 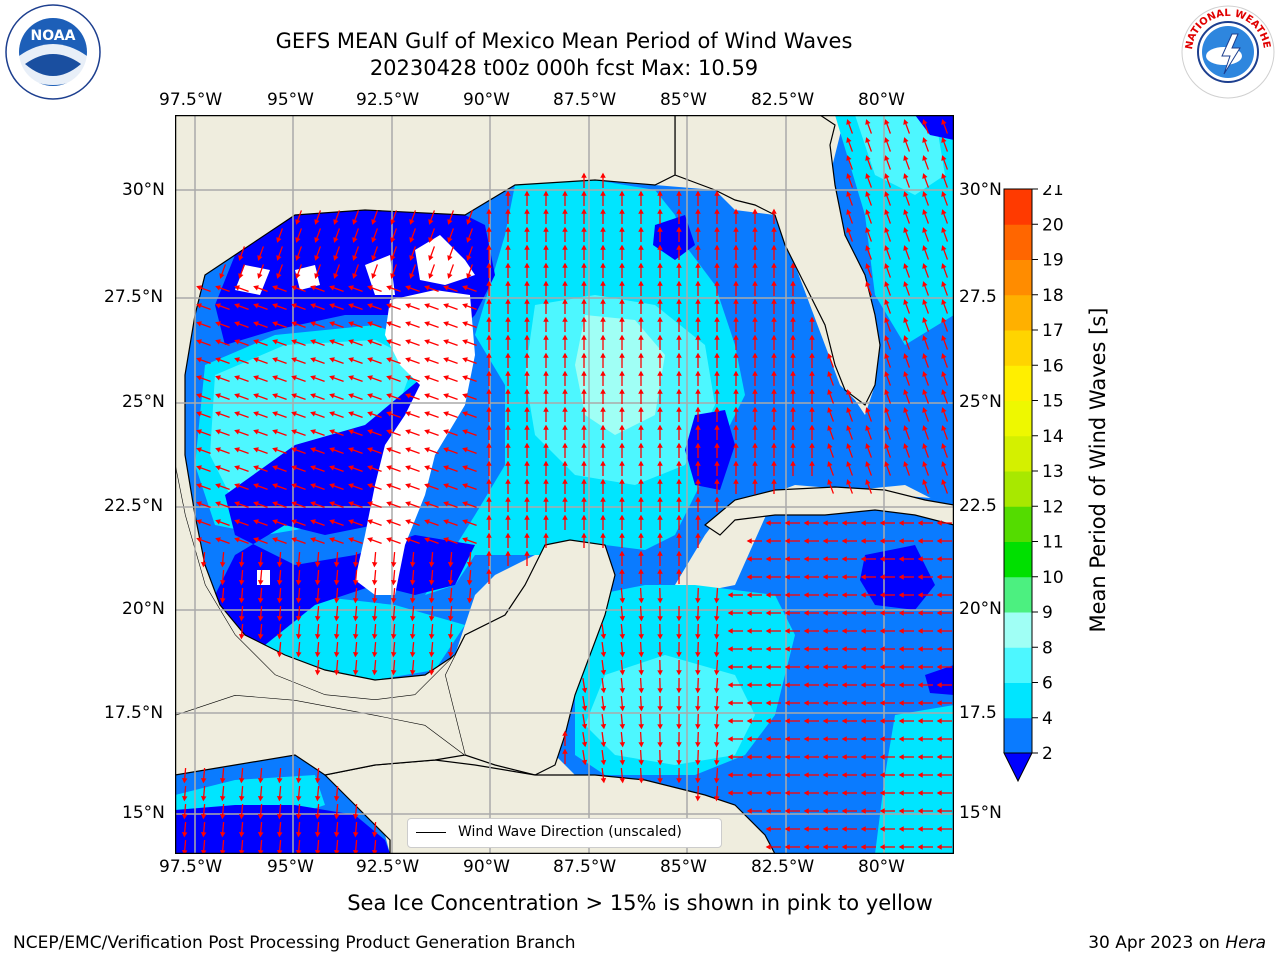 I want to click on noaa-logo-text: NOAA, so click(x=53, y=36).